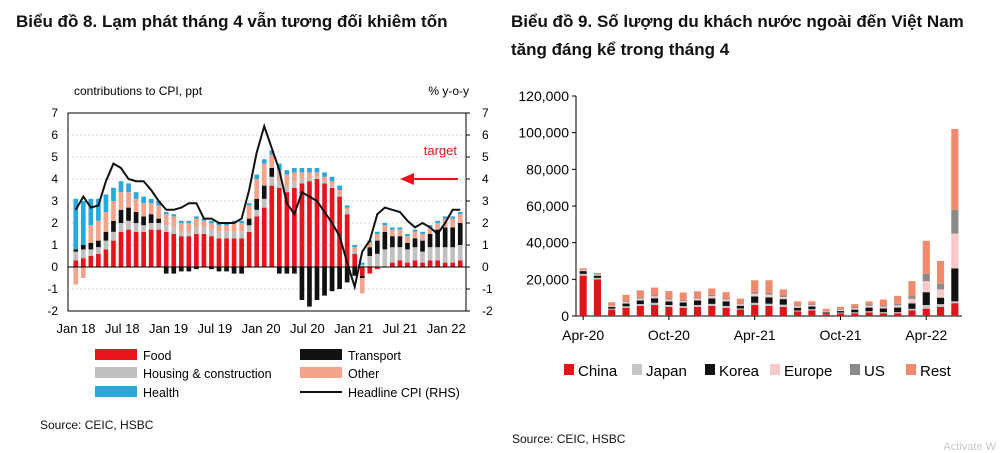  What do you see at coordinates (54, 223) in the screenshot?
I see `left-y-tick-label: 2` at bounding box center [54, 223].